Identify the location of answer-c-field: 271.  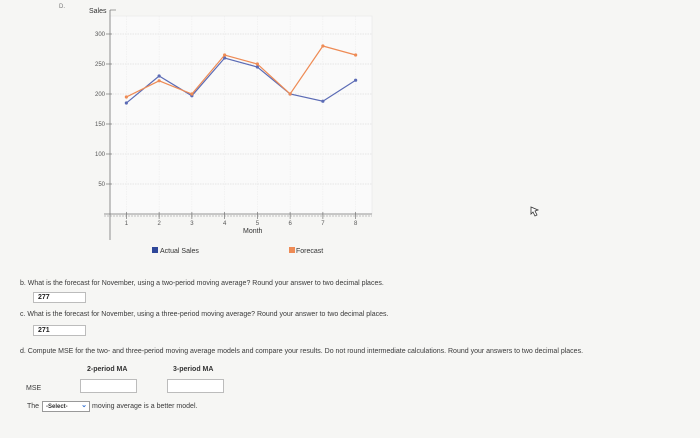
(59, 330).